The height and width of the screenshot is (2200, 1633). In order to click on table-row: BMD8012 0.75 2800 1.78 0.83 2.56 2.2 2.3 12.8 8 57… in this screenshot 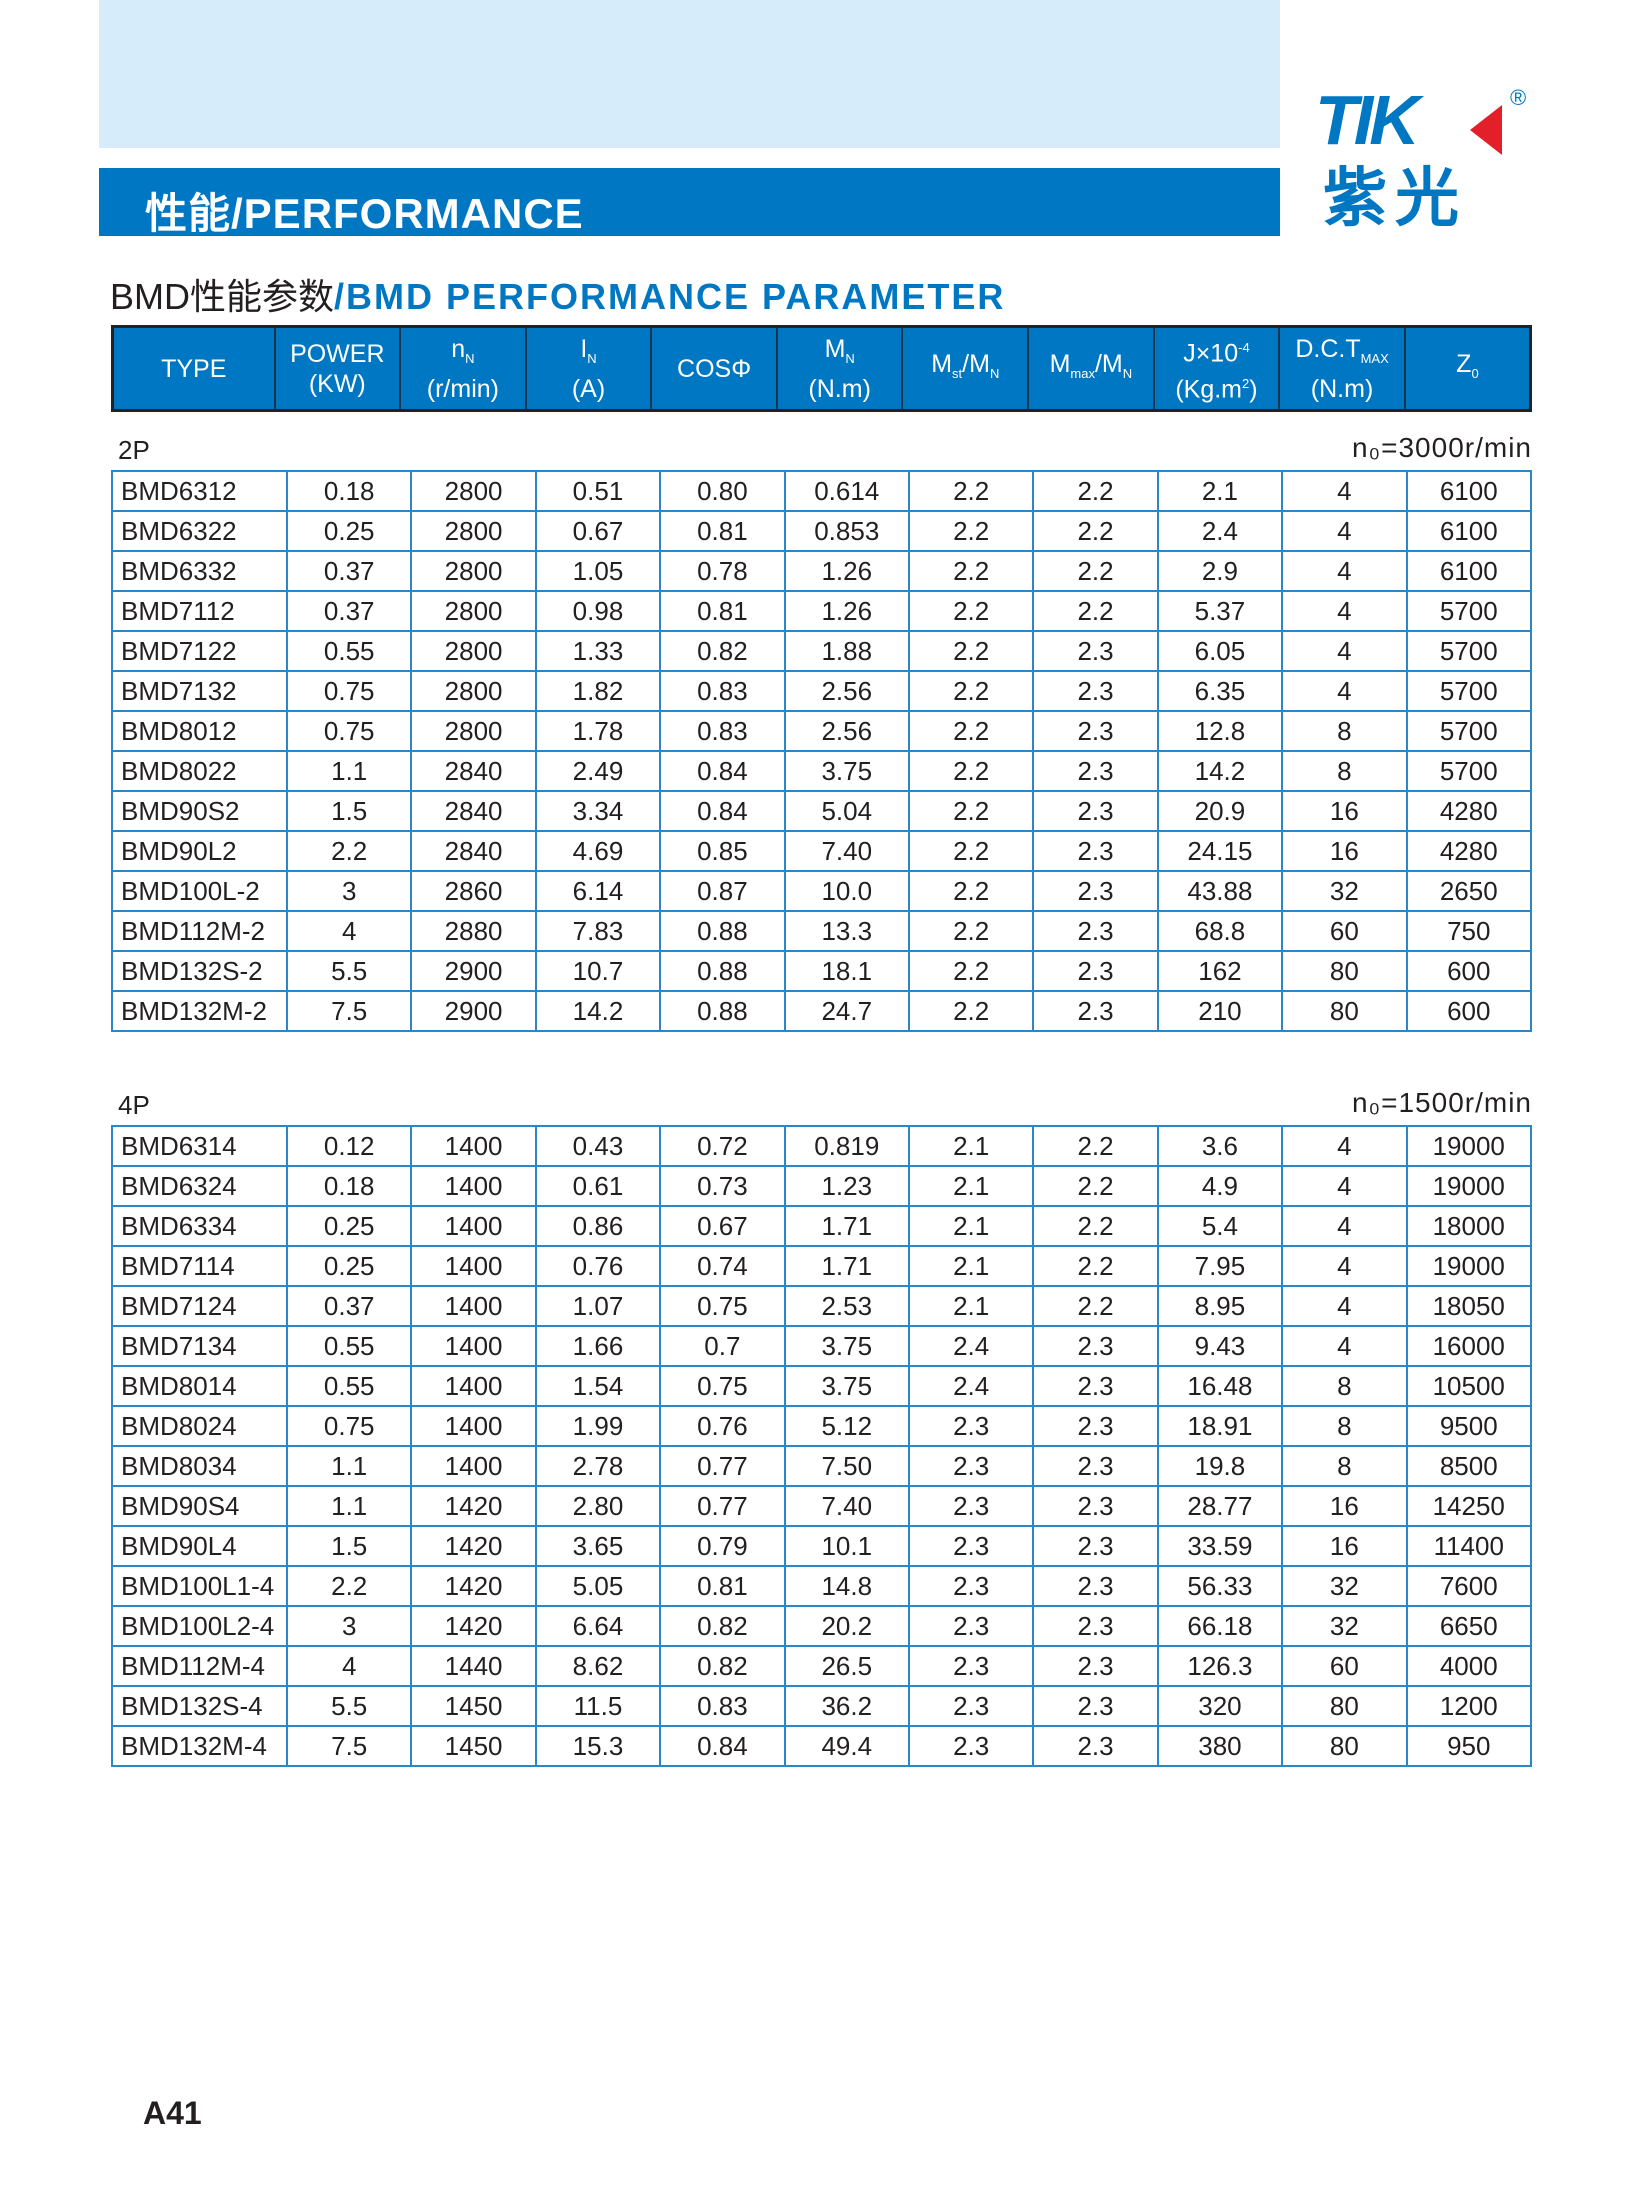, I will do `click(822, 731)`.